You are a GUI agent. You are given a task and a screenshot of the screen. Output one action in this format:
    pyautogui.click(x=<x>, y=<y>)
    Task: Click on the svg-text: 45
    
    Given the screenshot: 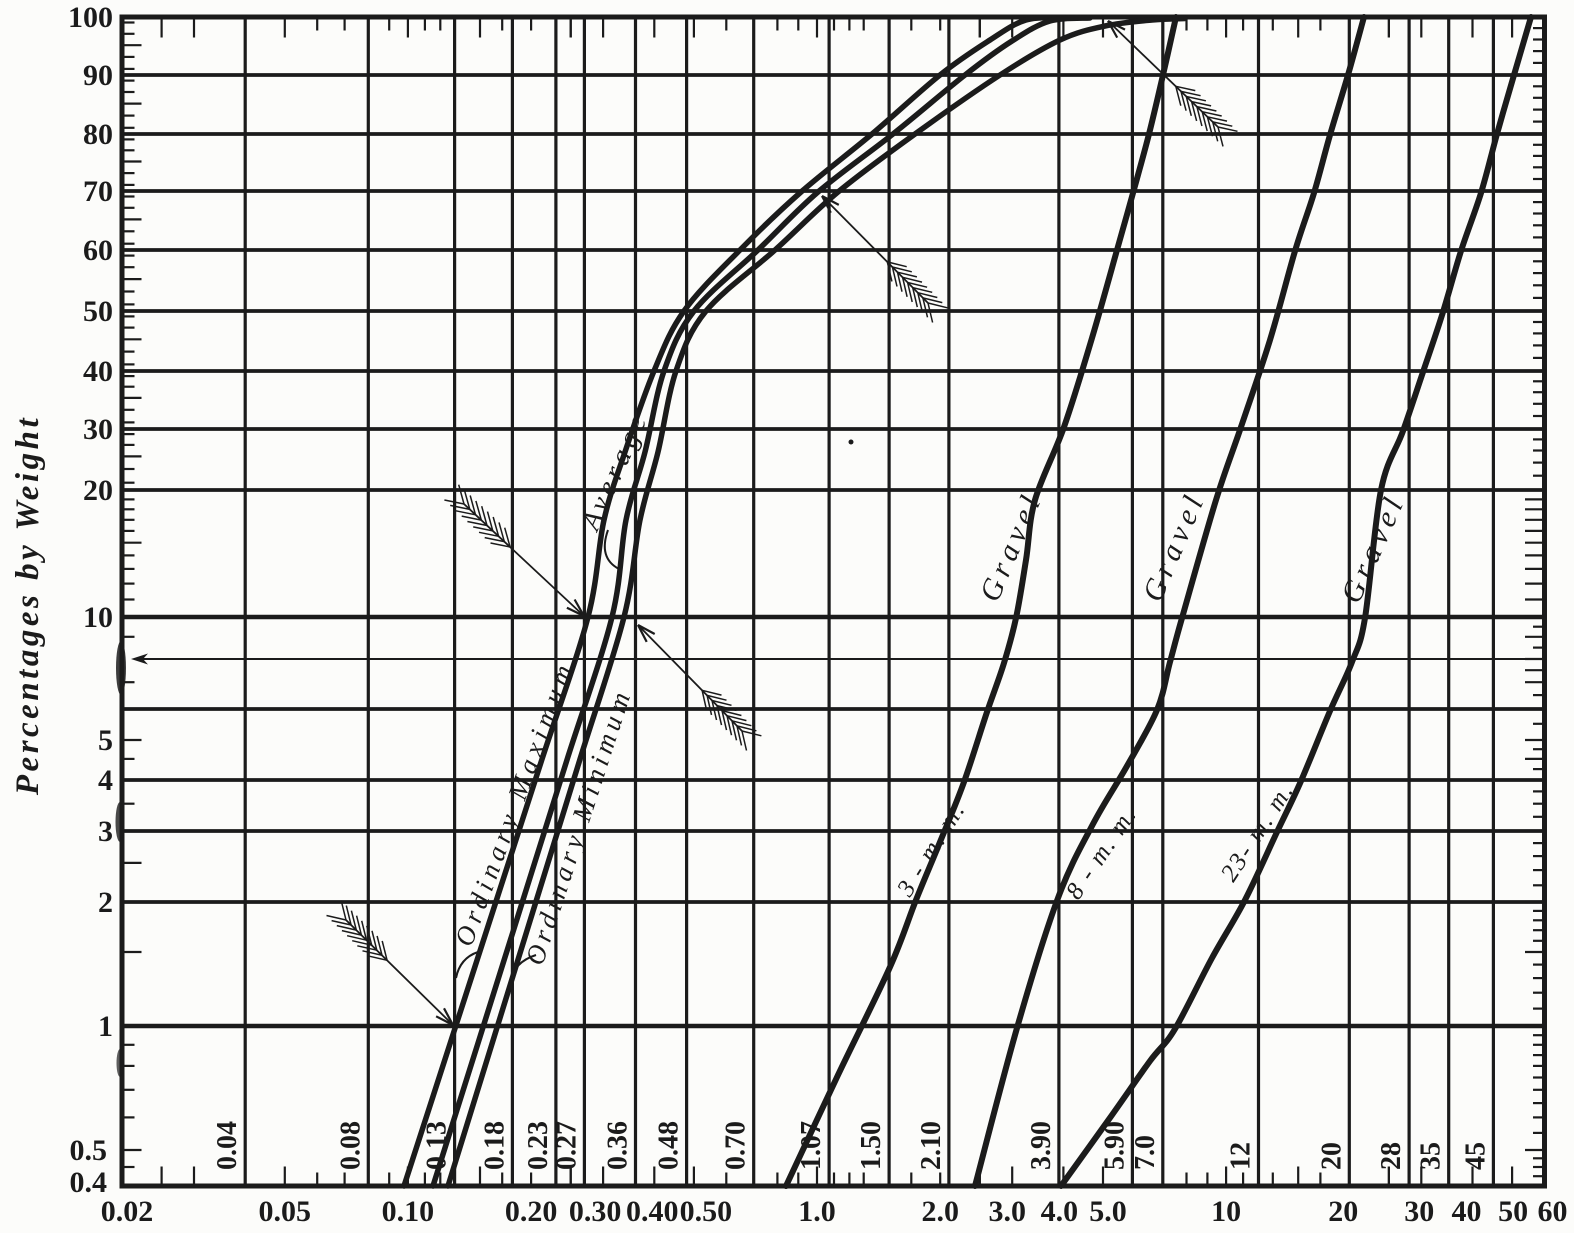 What is the action you would take?
    pyautogui.click(x=1475, y=1156)
    